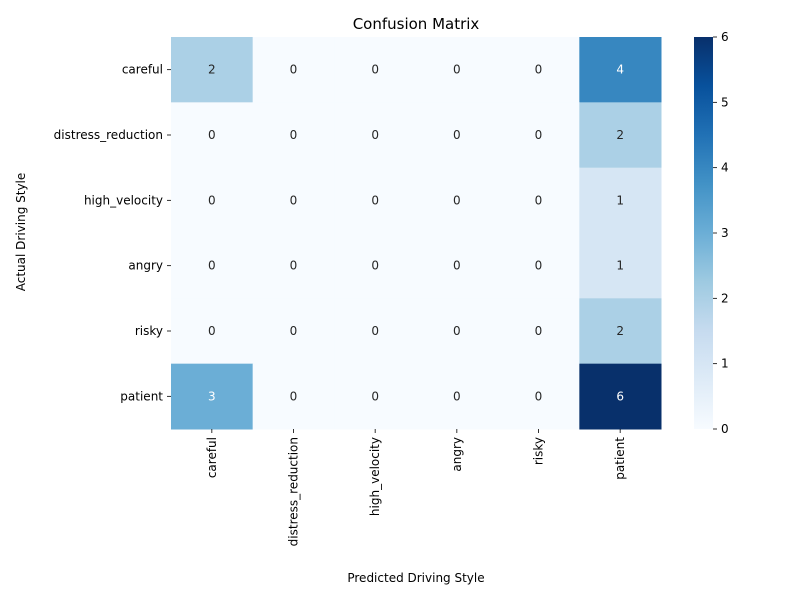 This screenshot has width=800, height=600. Describe the element at coordinates (212, 457) in the screenshot. I see `x-tick-label: careful` at that location.